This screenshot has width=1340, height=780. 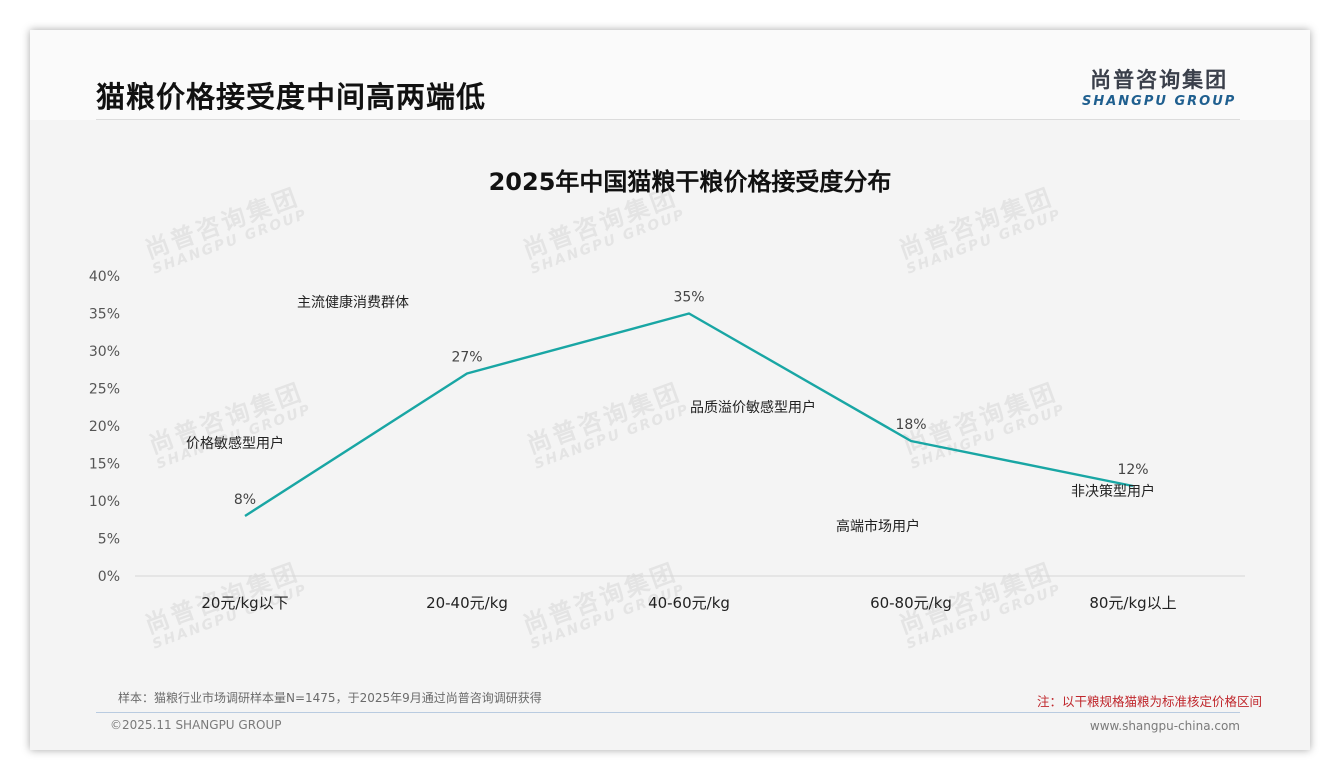 What do you see at coordinates (235, 443) in the screenshot?
I see `annotation-price-sensitive: 价格敏感型用户` at bounding box center [235, 443].